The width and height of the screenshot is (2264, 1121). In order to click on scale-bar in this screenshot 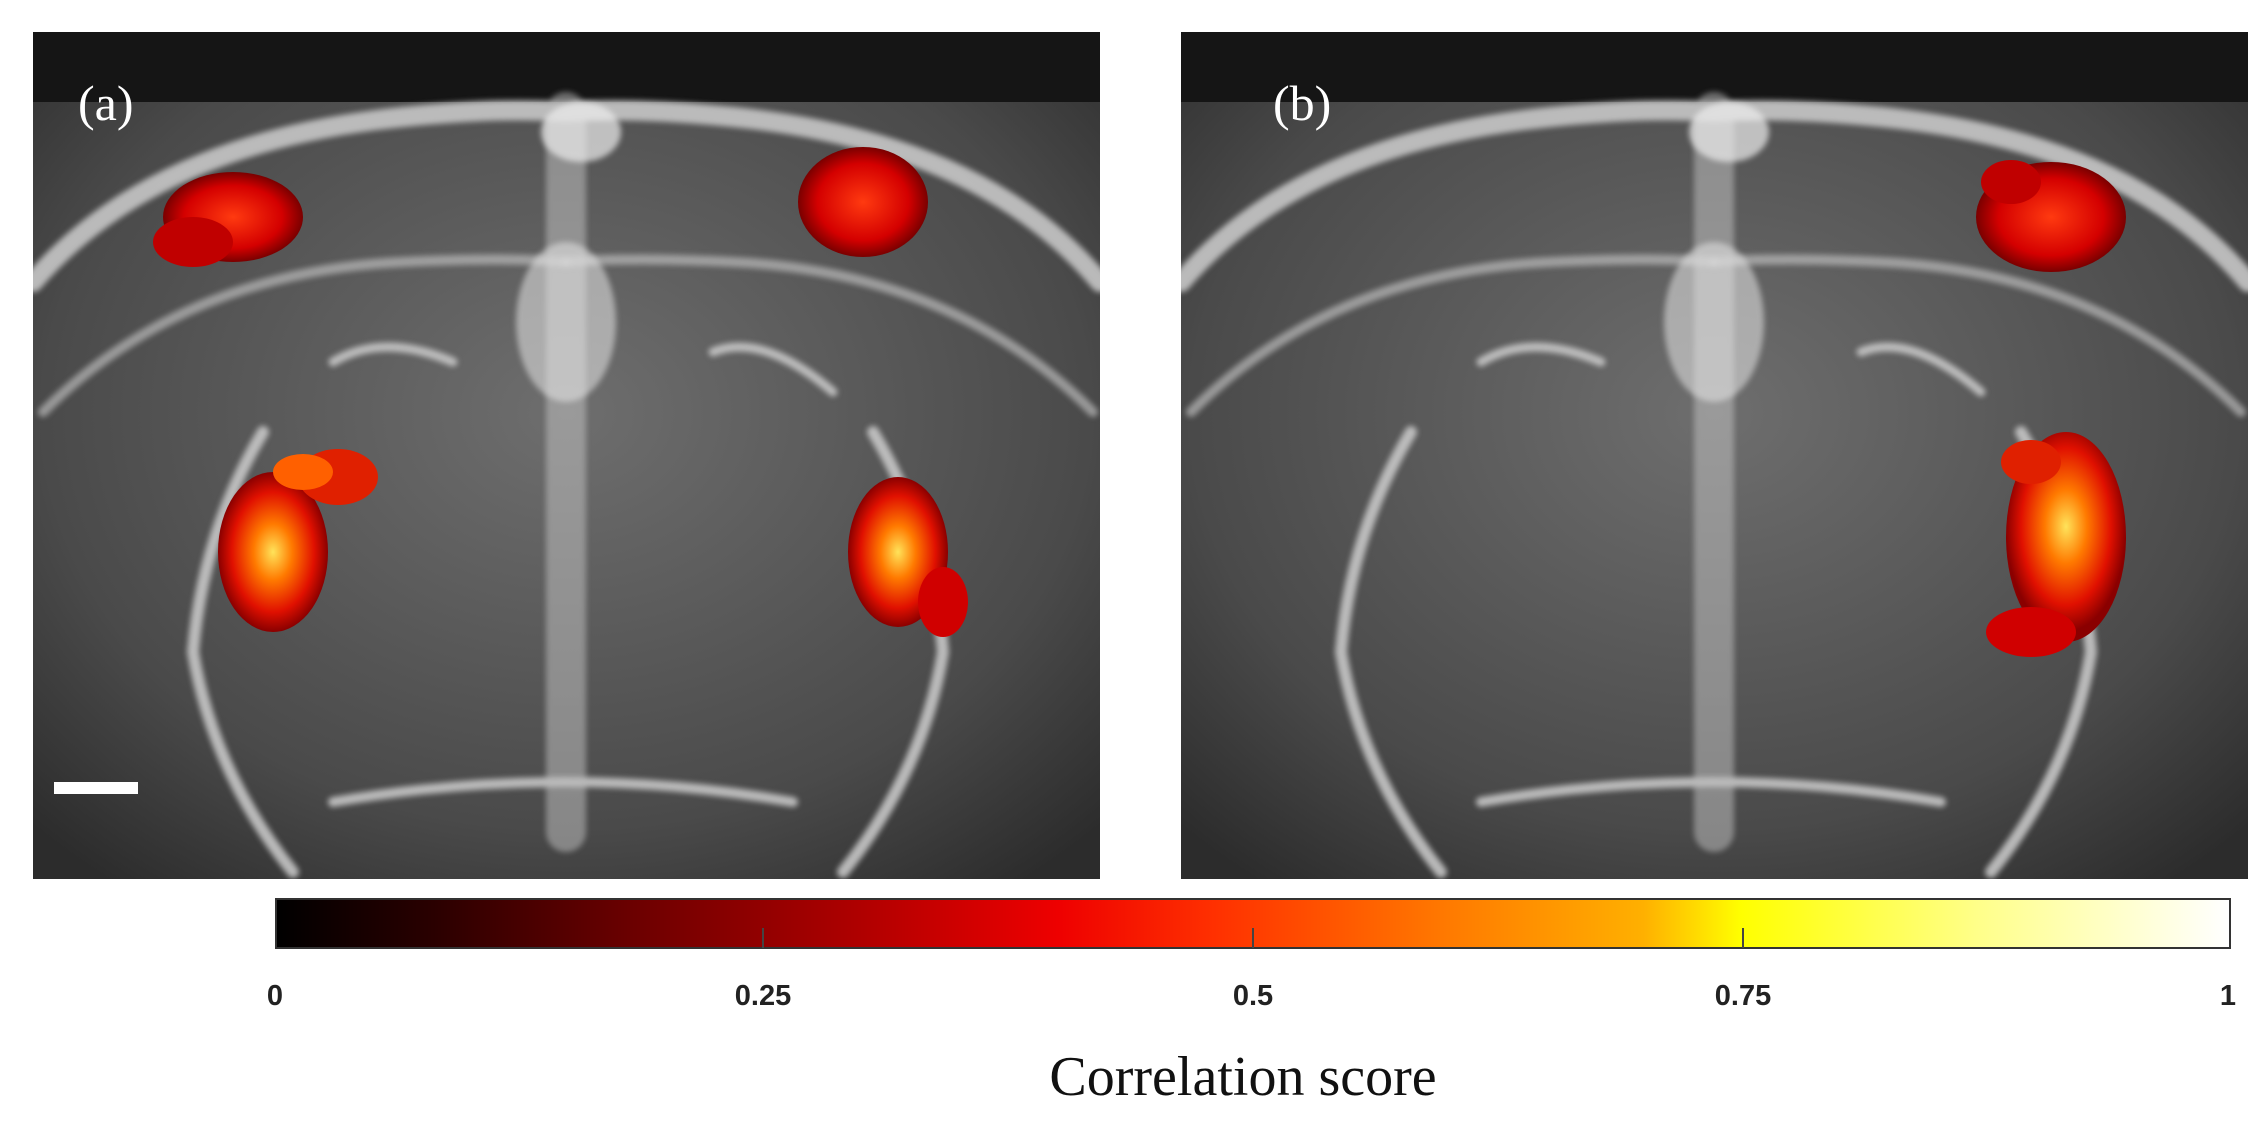, I will do `click(96, 788)`.